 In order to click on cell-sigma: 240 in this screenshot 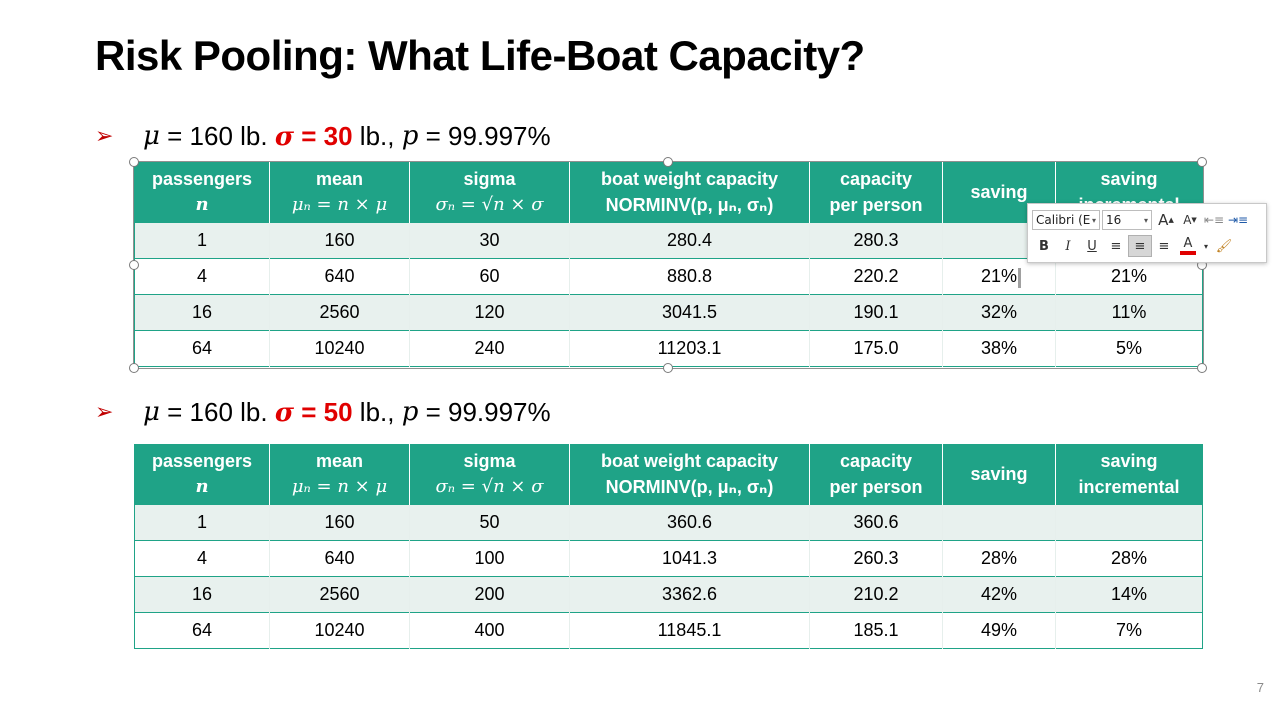, I will do `click(489, 348)`.